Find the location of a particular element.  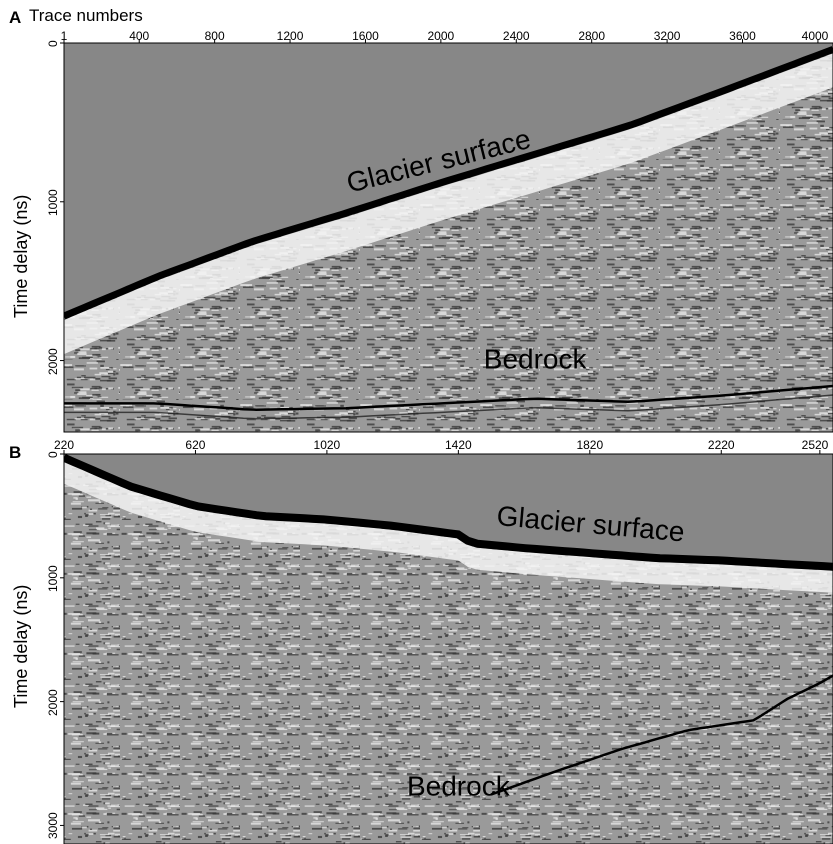

panel-b-label: B is located at coordinates (15, 452).